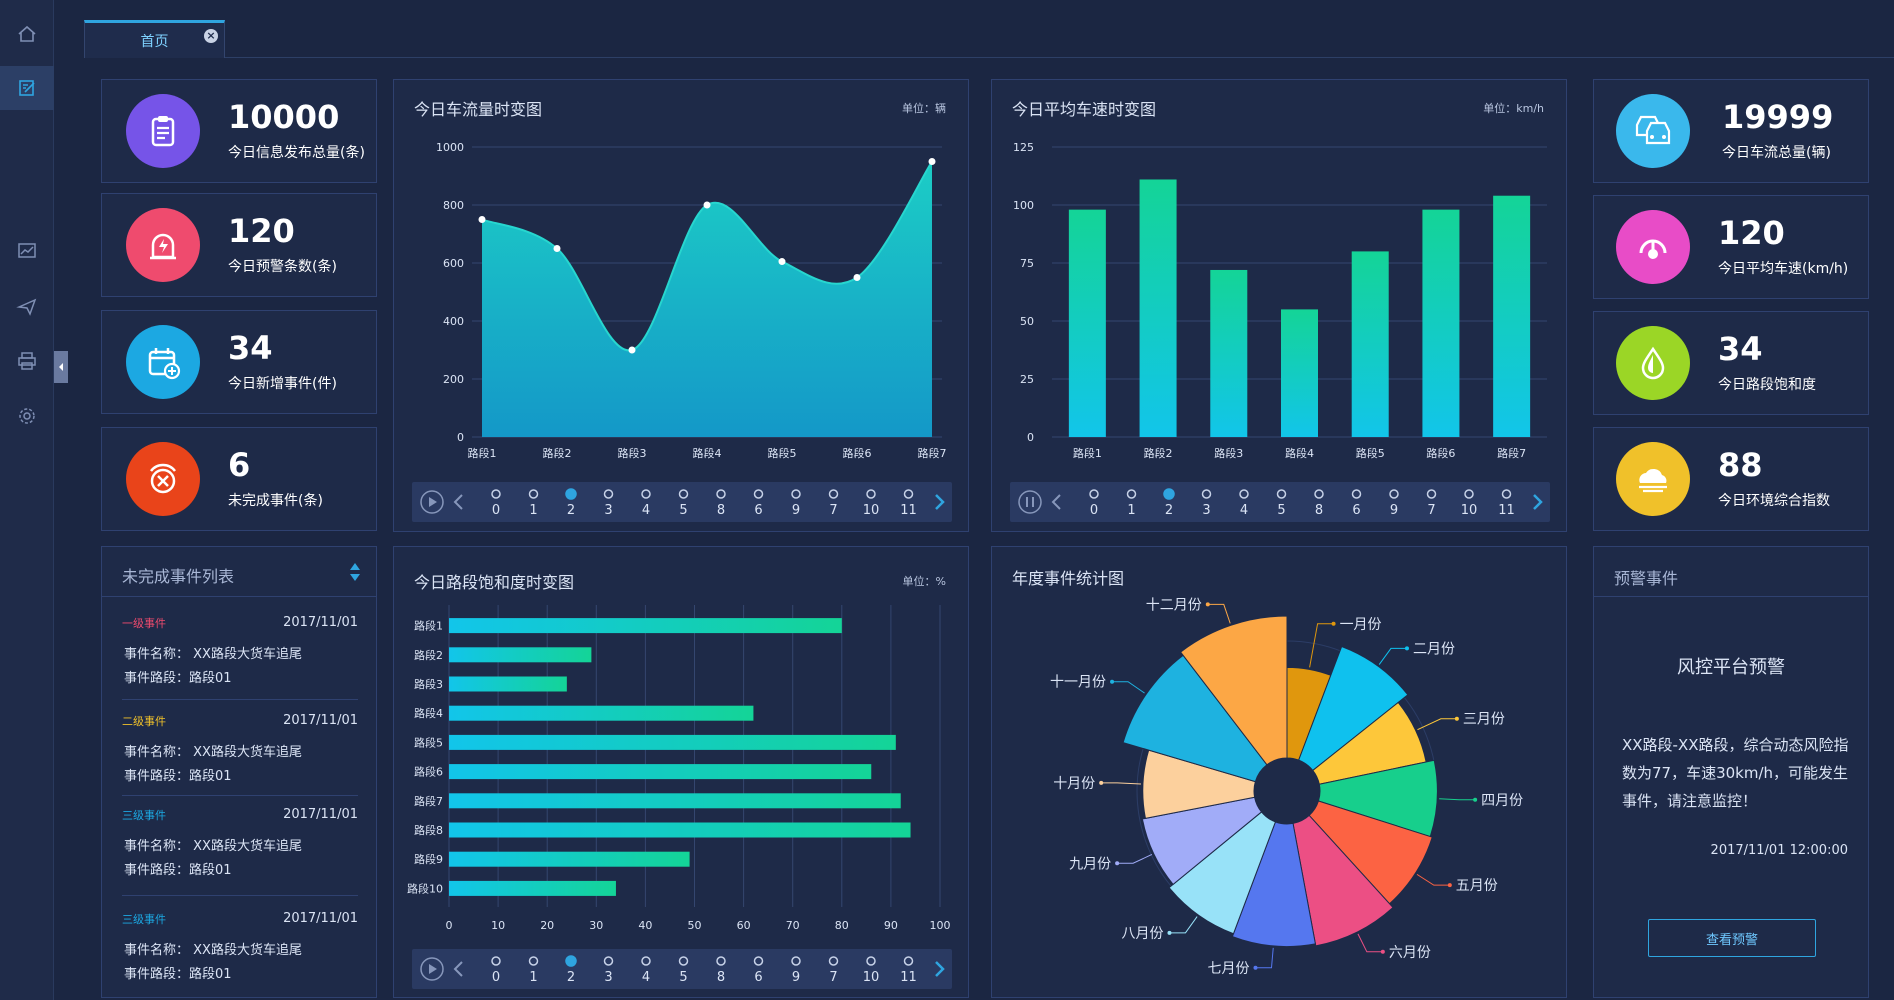 Image resolution: width=1894 pixels, height=1000 pixels. Describe the element at coordinates (27, 416) in the screenshot. I see `sidebar-item-settings` at that location.